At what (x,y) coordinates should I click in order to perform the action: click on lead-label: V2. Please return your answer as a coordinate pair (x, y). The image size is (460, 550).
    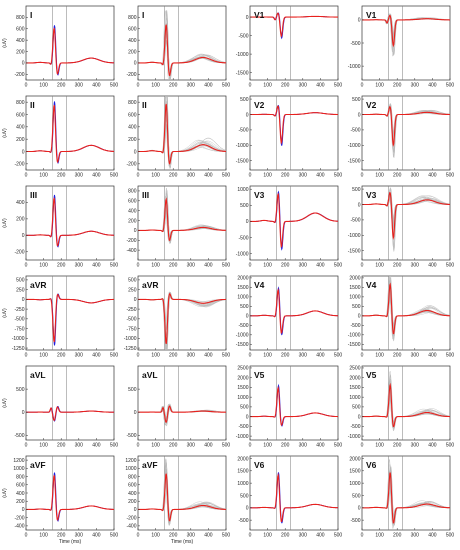
    Looking at the image, I should click on (259, 105).